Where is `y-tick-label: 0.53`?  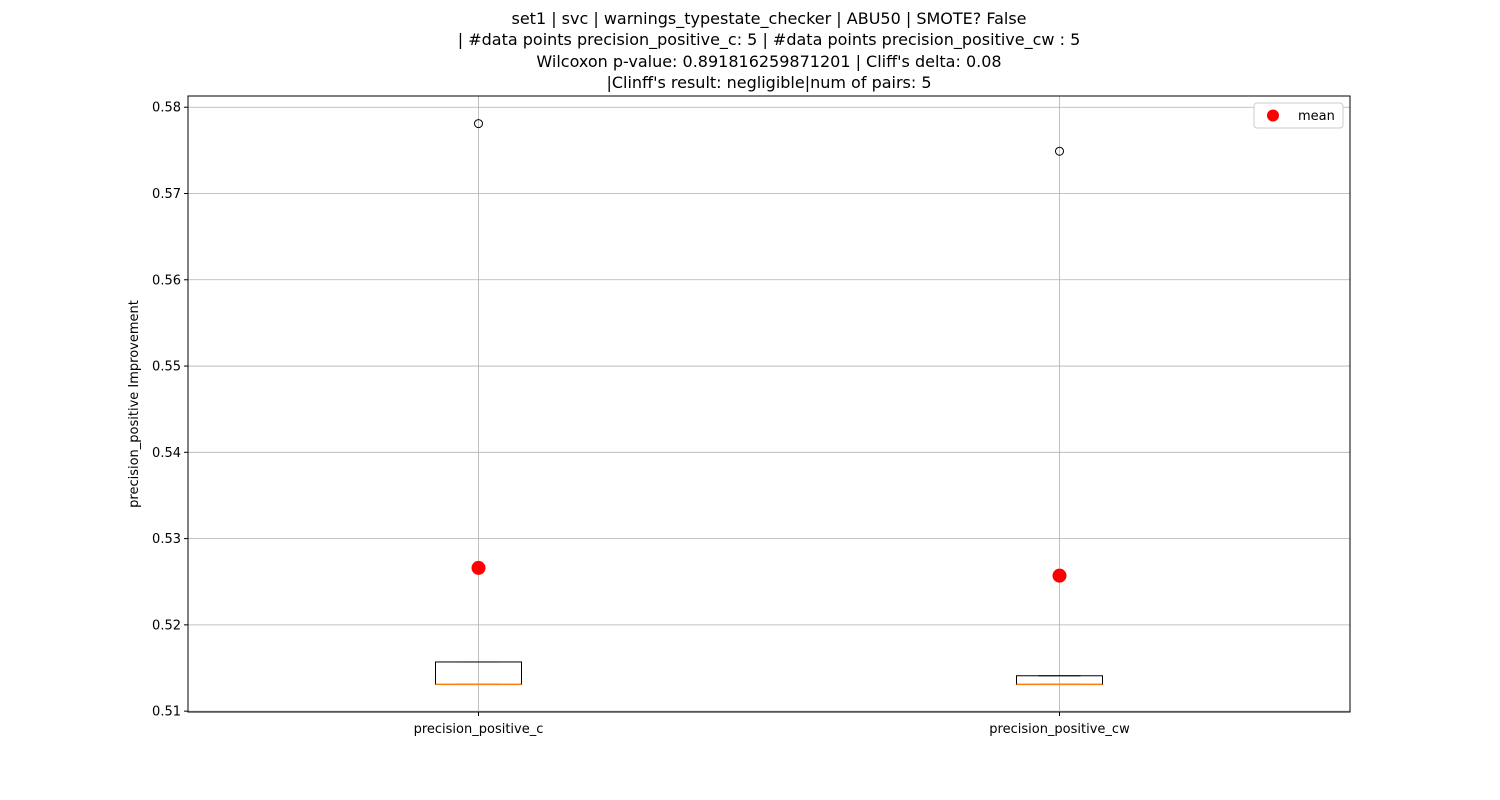
y-tick-label: 0.53 is located at coordinates (166, 539).